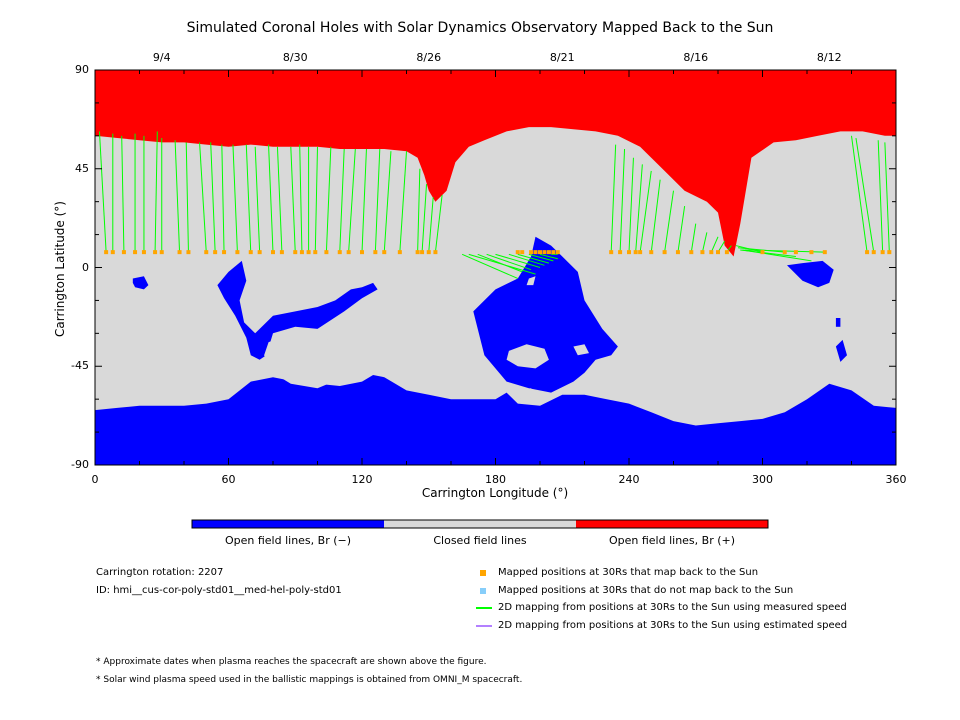 Image resolution: width=960 pixels, height=720 pixels. I want to click on x-tick-label: 240, so click(629, 479).